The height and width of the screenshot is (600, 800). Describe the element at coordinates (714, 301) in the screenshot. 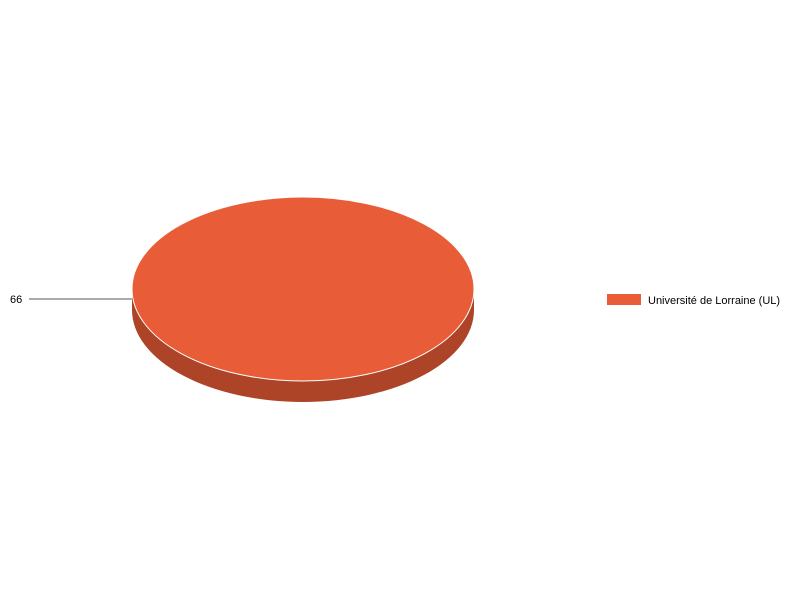

I see `legend-label: Université de Lorraine (UL)` at that location.